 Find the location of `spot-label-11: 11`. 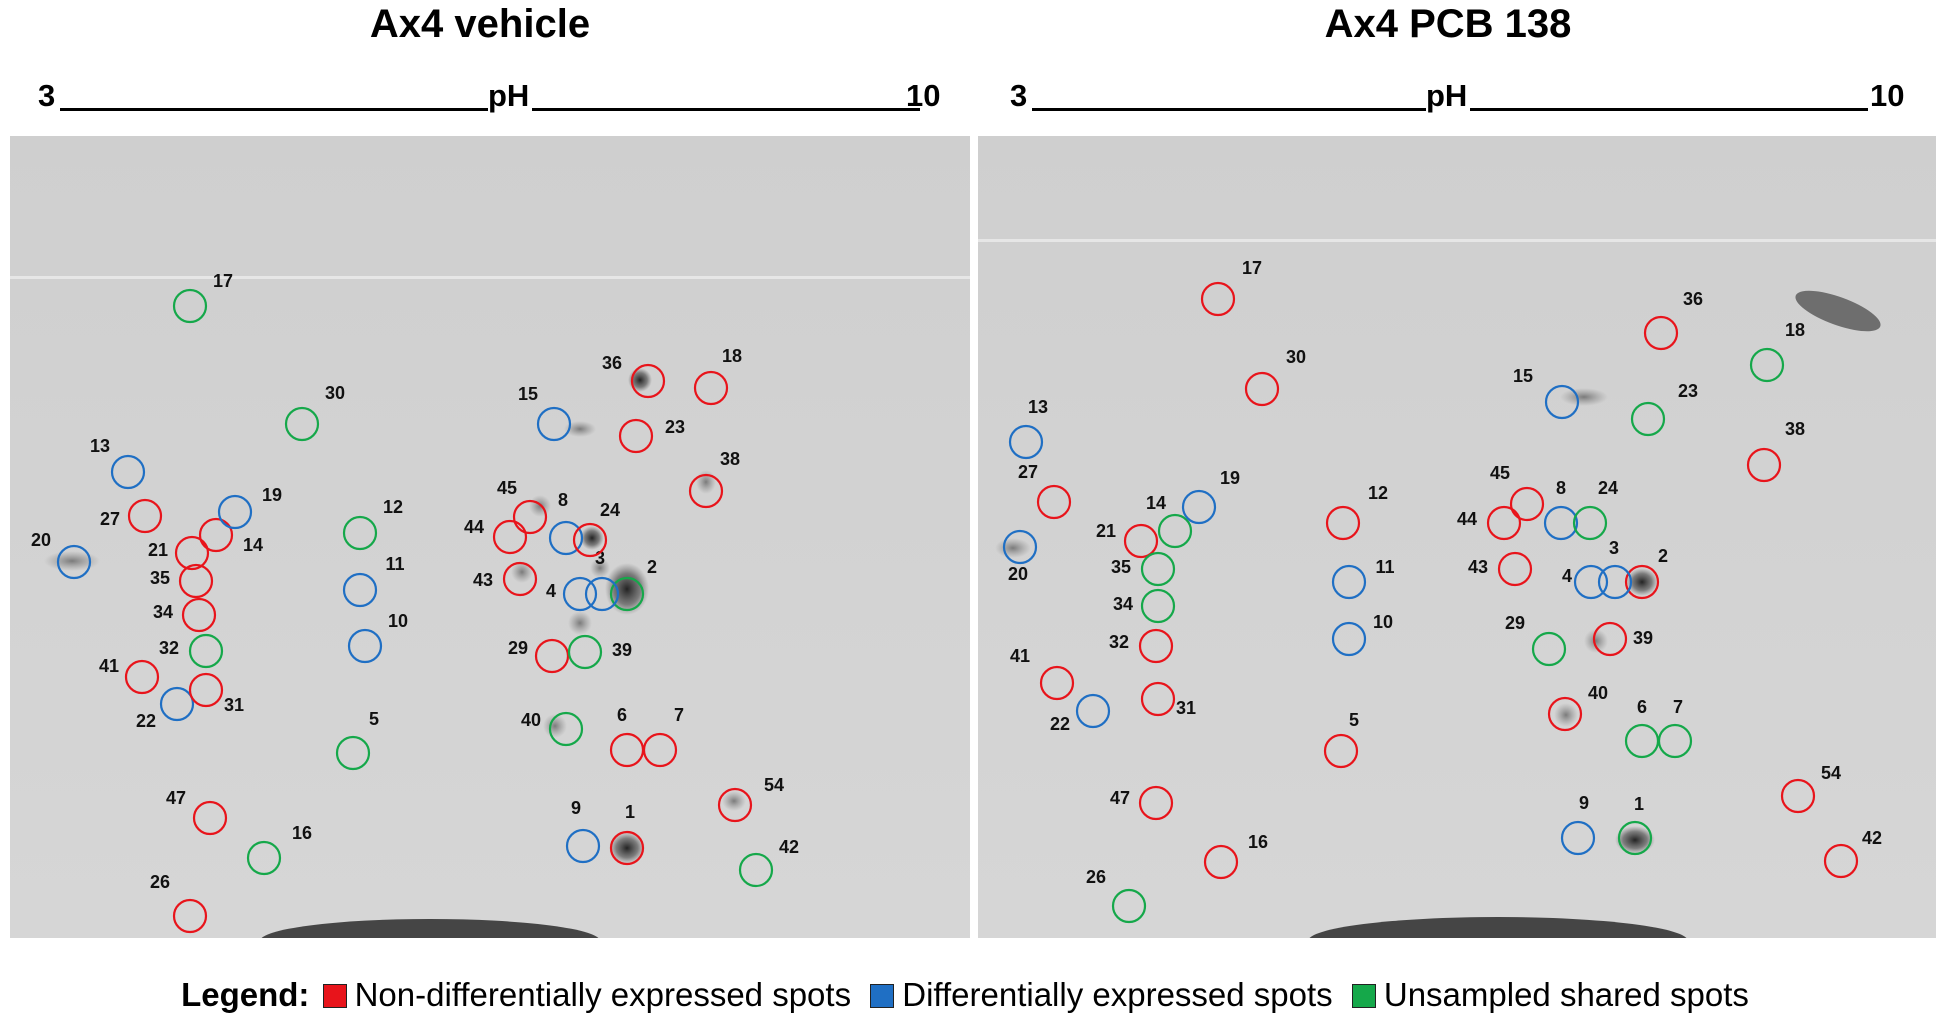

spot-label-11: 11 is located at coordinates (1384, 567).